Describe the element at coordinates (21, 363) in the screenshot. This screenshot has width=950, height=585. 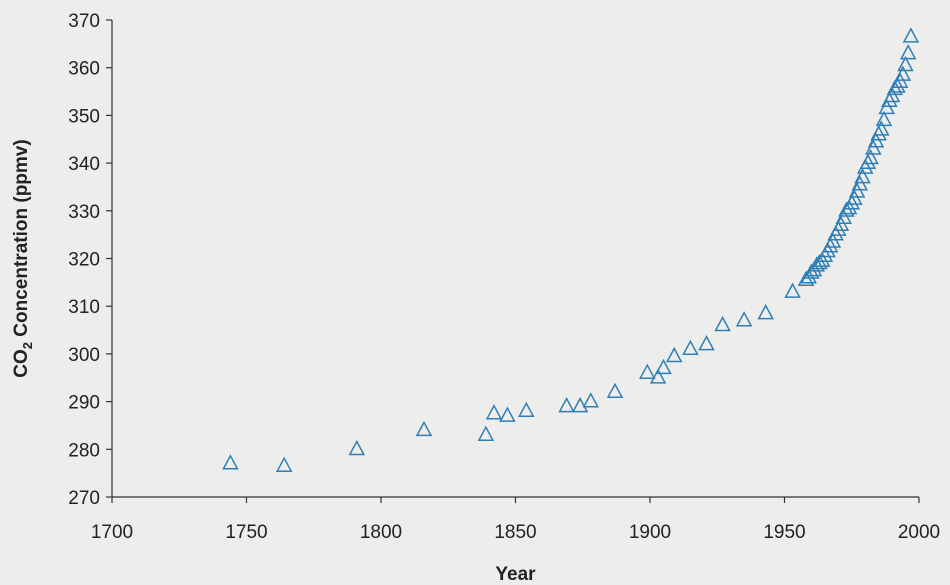
I see `y-axis-title-main: CO` at that location.